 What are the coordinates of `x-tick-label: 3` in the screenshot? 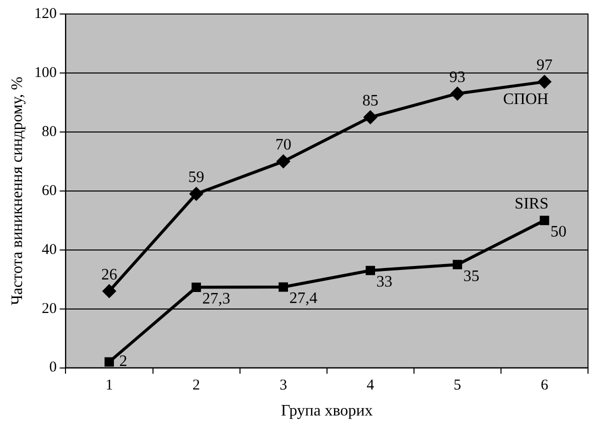 It's located at (284, 386).